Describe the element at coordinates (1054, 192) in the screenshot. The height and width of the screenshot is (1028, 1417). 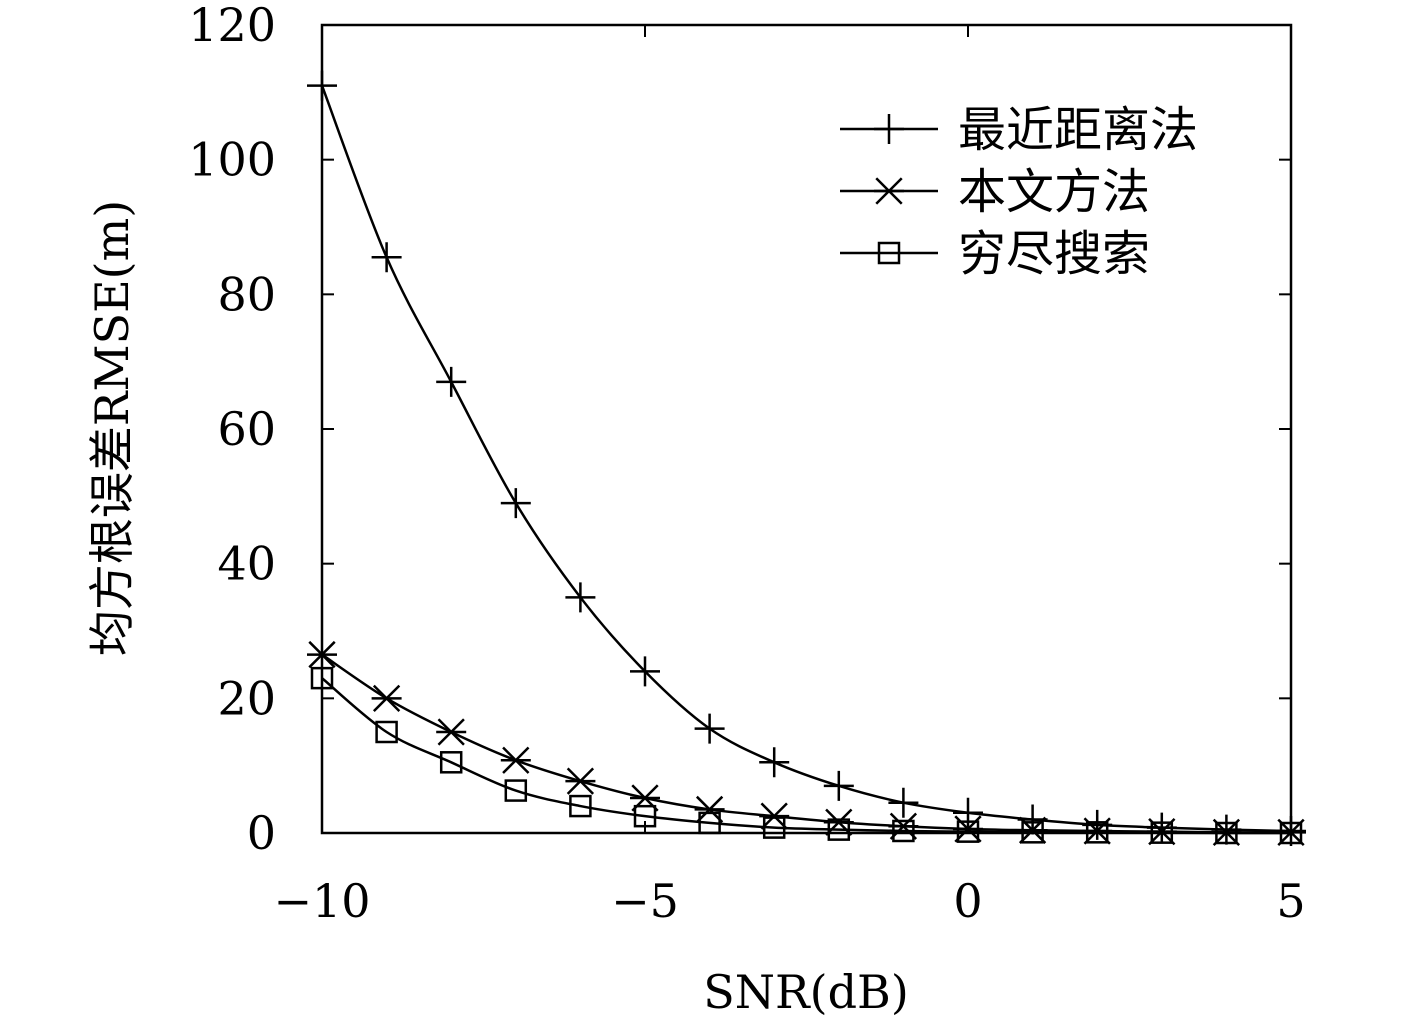
I see `legend-label: 本文方法` at that location.